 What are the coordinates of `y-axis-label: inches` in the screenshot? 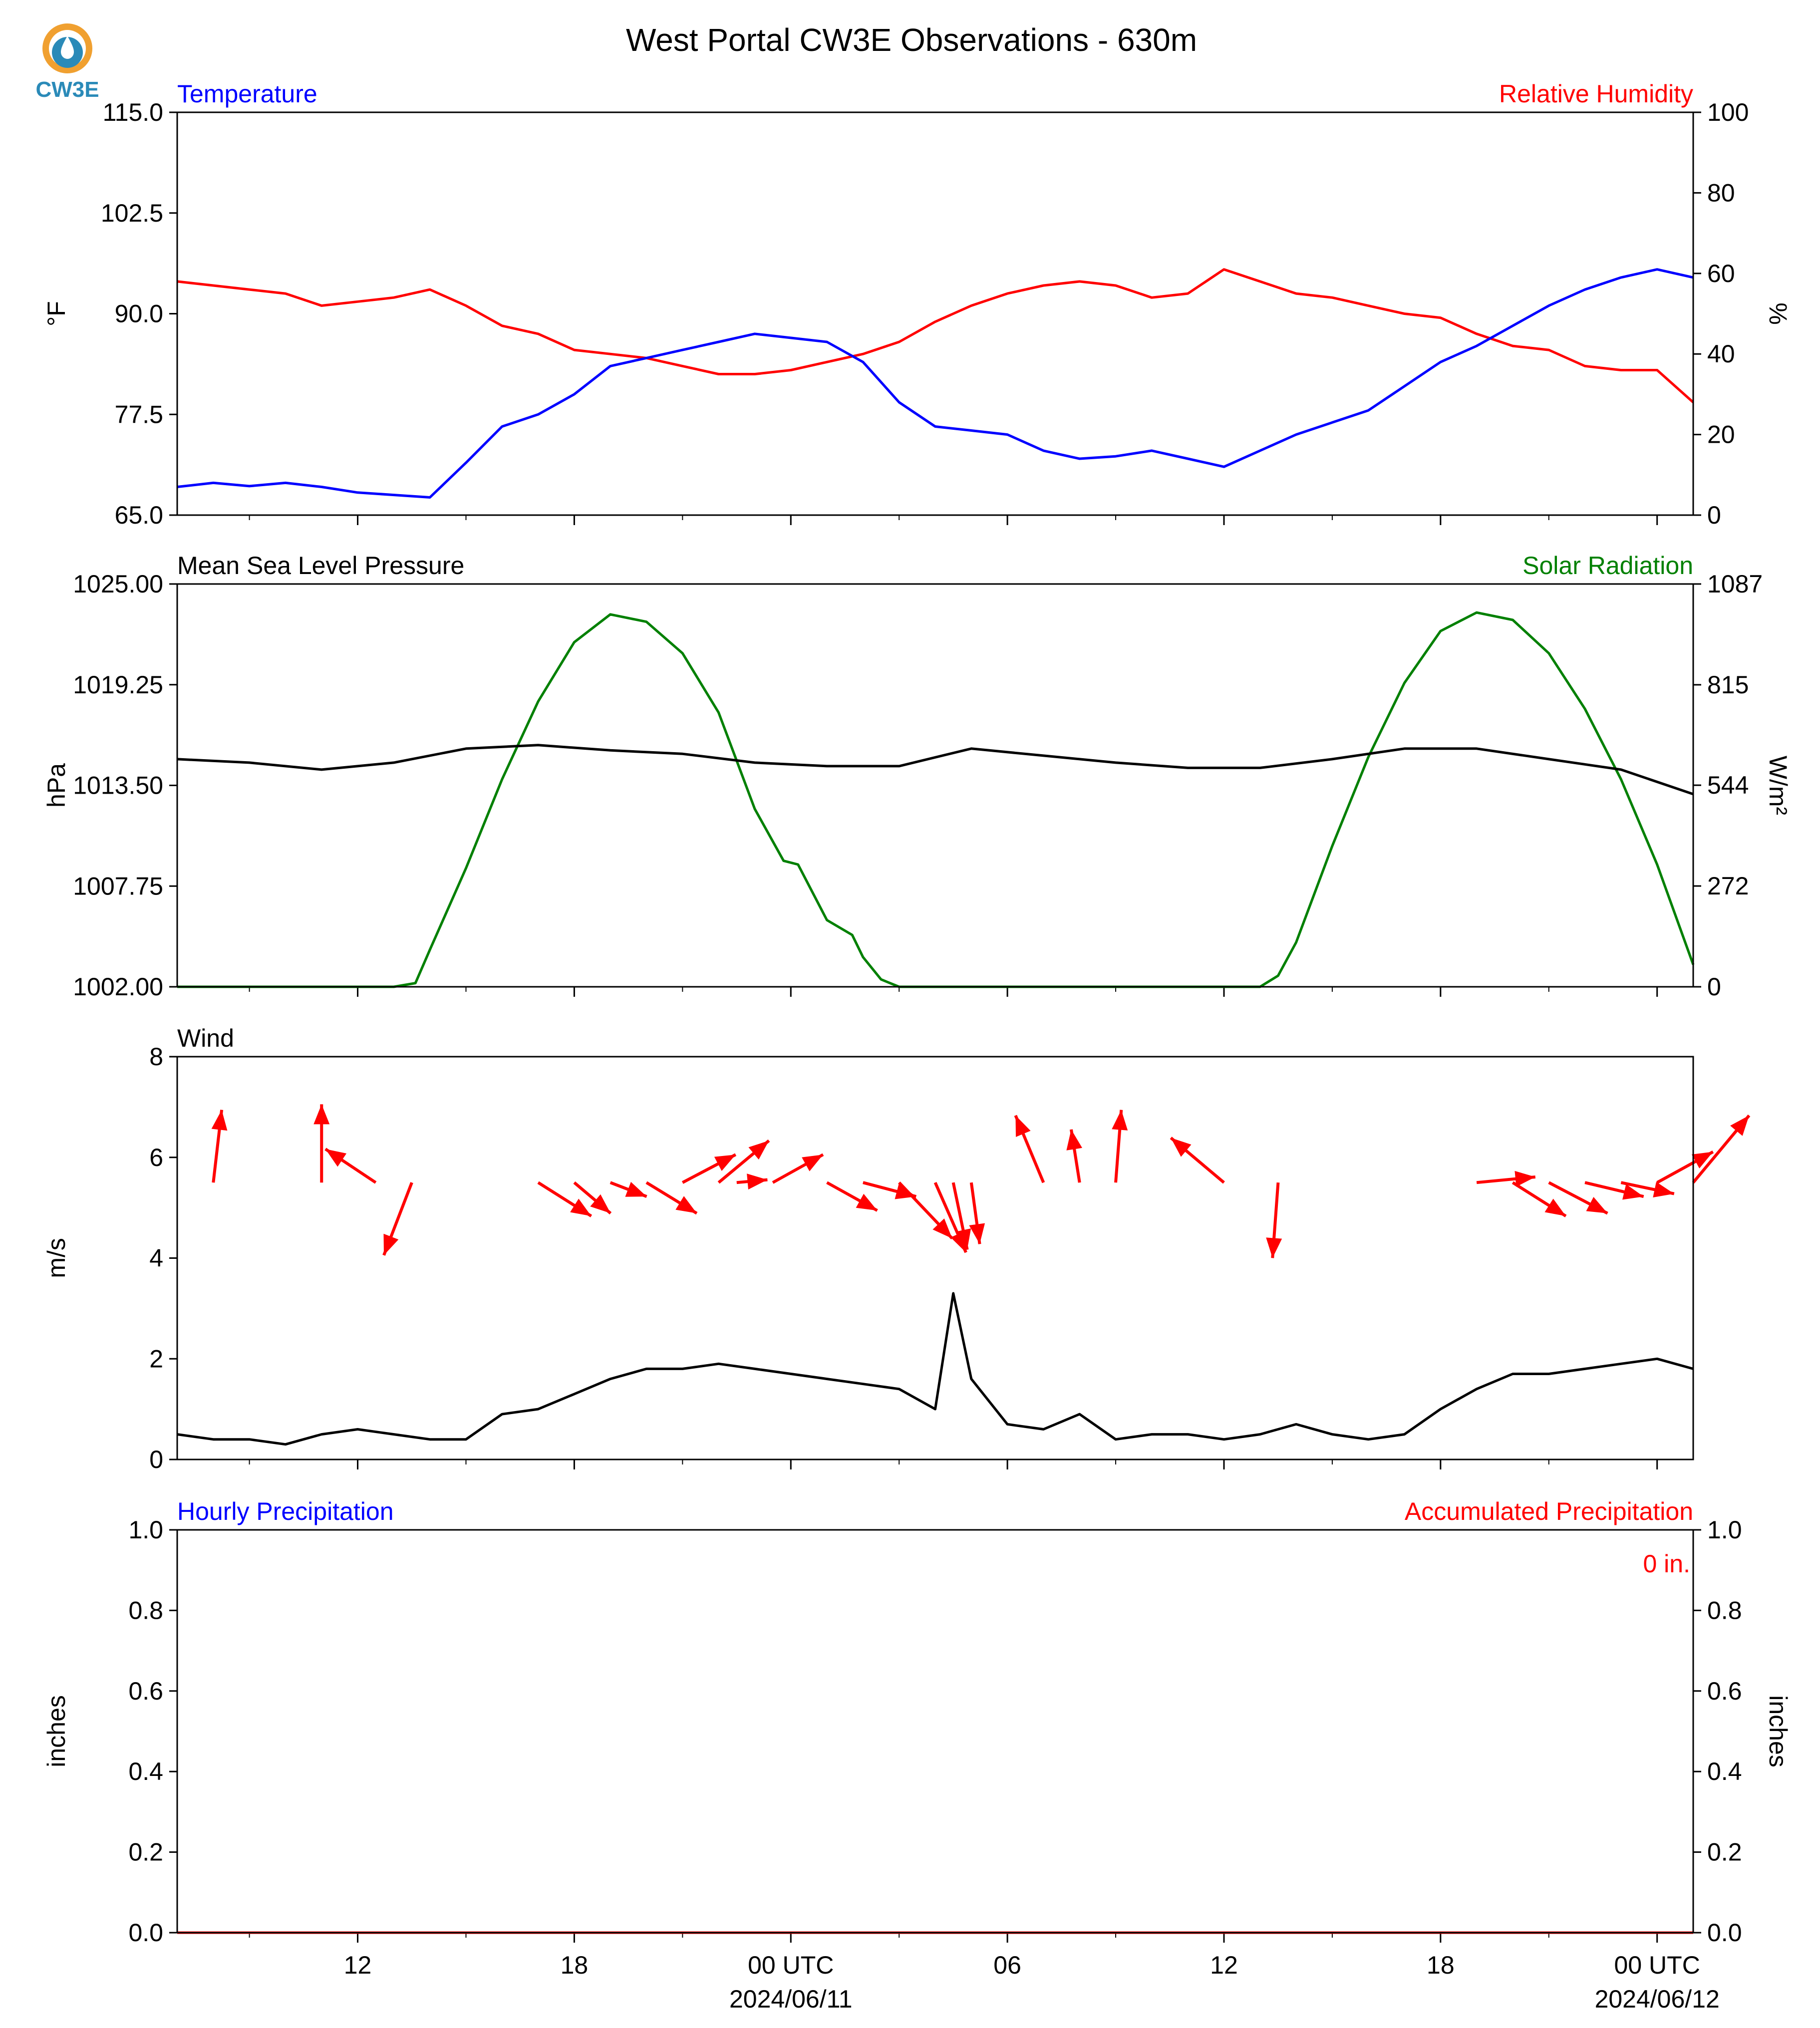 It's located at (56, 1731).